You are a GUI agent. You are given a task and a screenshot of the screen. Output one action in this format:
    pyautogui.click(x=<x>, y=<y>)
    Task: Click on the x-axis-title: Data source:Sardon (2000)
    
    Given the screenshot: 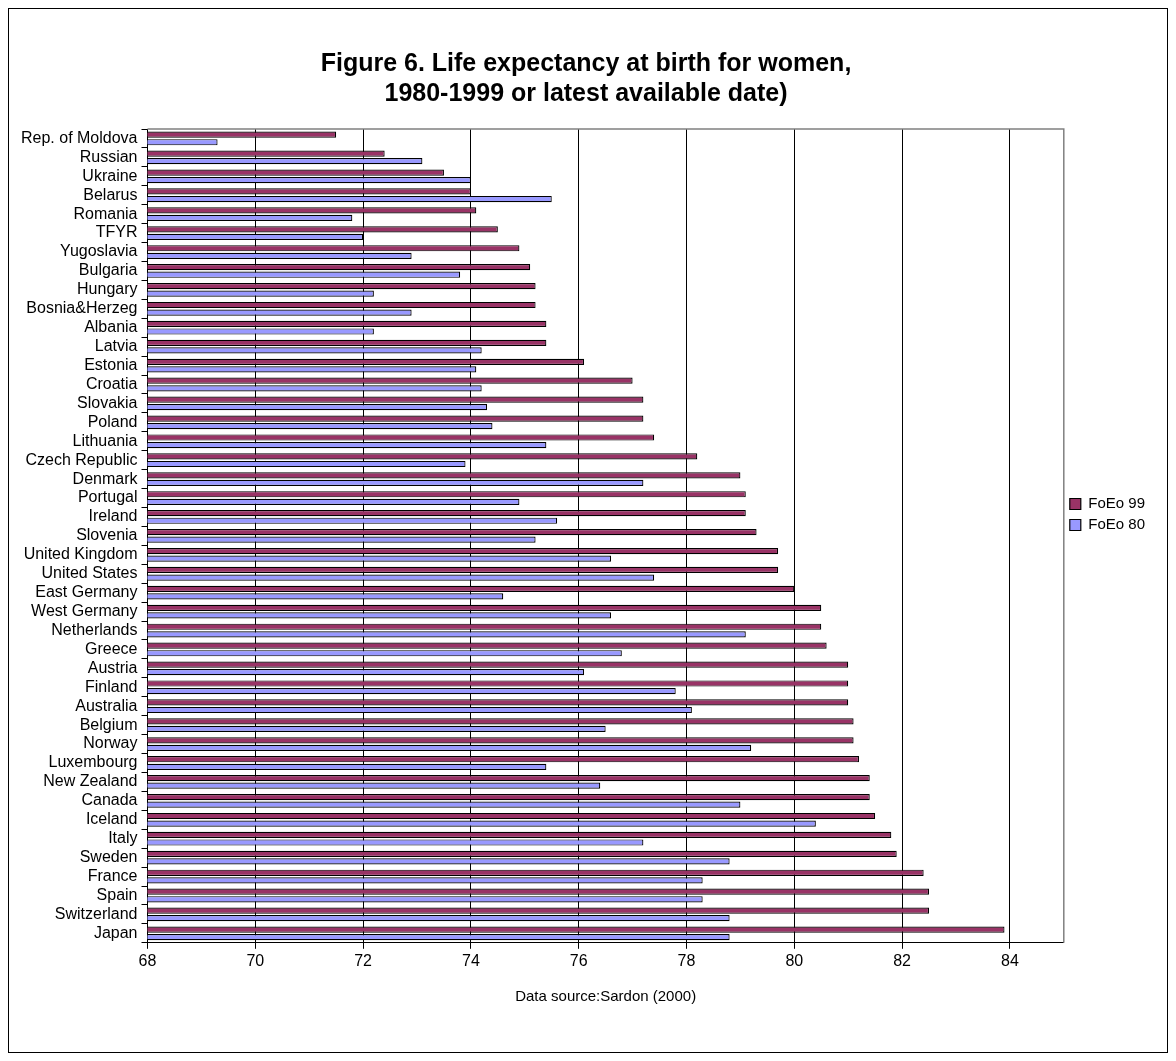 What is the action you would take?
    pyautogui.click(x=606, y=996)
    